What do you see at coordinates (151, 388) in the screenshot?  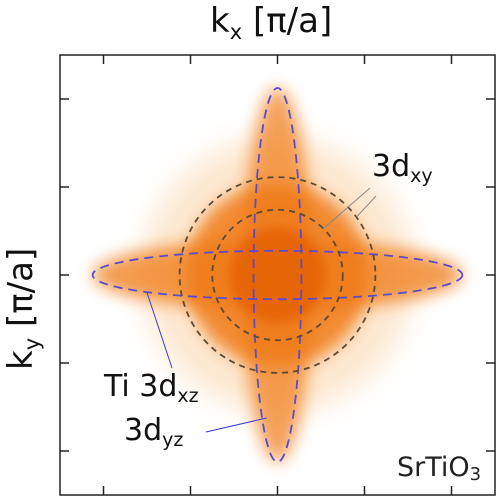 I see `annotation-ti-3dxz: Ti 3dxz` at bounding box center [151, 388].